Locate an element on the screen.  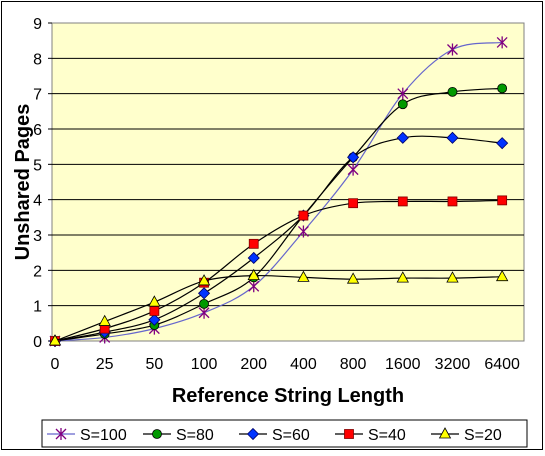
x-tick-label: 200 is located at coordinates (253, 364).